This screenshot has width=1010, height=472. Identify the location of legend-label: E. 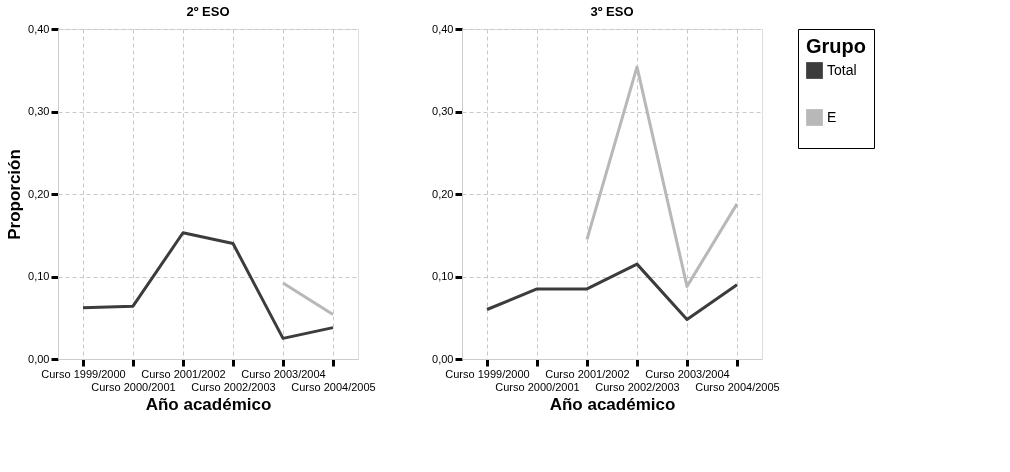
(832, 116).